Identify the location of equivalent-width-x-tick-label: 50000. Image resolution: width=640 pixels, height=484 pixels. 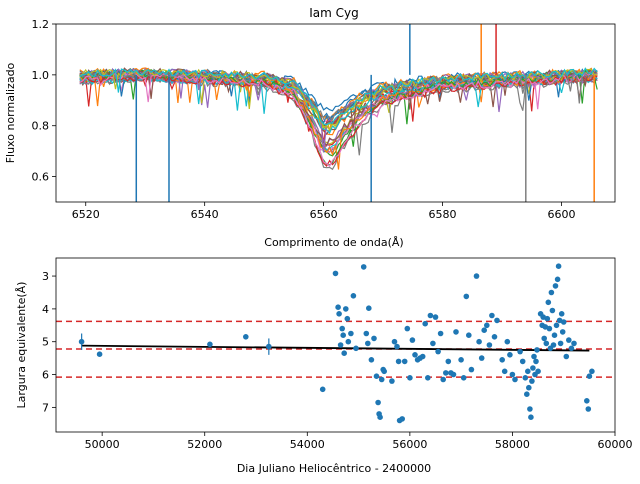
(102, 444).